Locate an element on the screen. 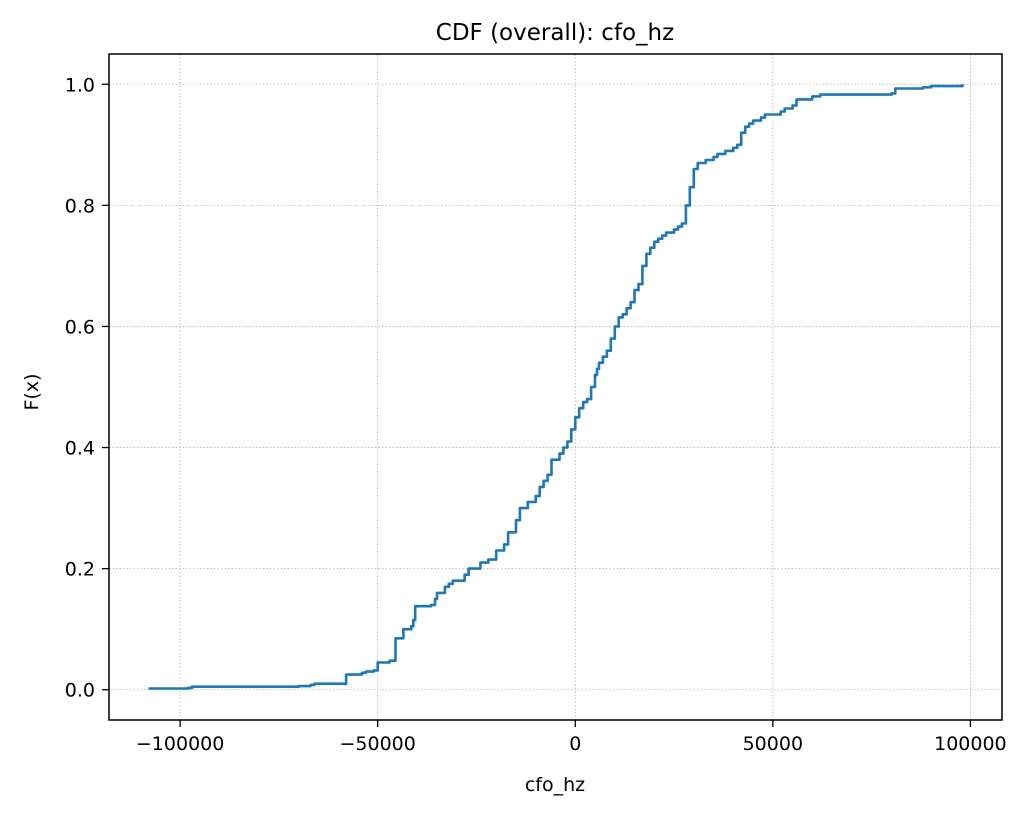 The image size is (1033, 815). x-axis-ticks: −100000 −50000 0 50000 100000 is located at coordinates (571, 737).